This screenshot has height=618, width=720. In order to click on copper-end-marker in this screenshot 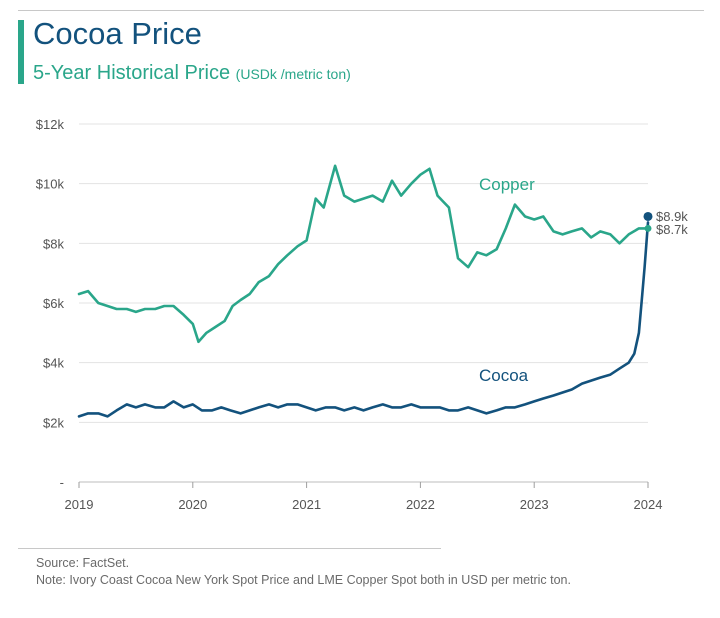, I will do `click(648, 228)`.